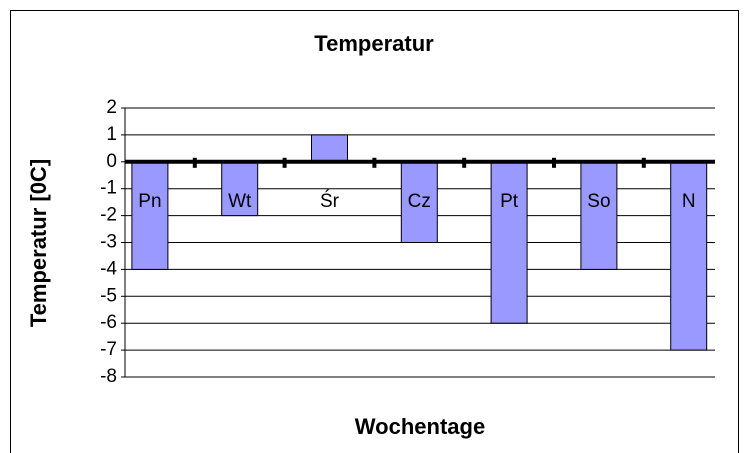 This screenshot has height=453, width=748. Describe the element at coordinates (374, 43) in the screenshot. I see `chart-title: Temperatur` at that location.